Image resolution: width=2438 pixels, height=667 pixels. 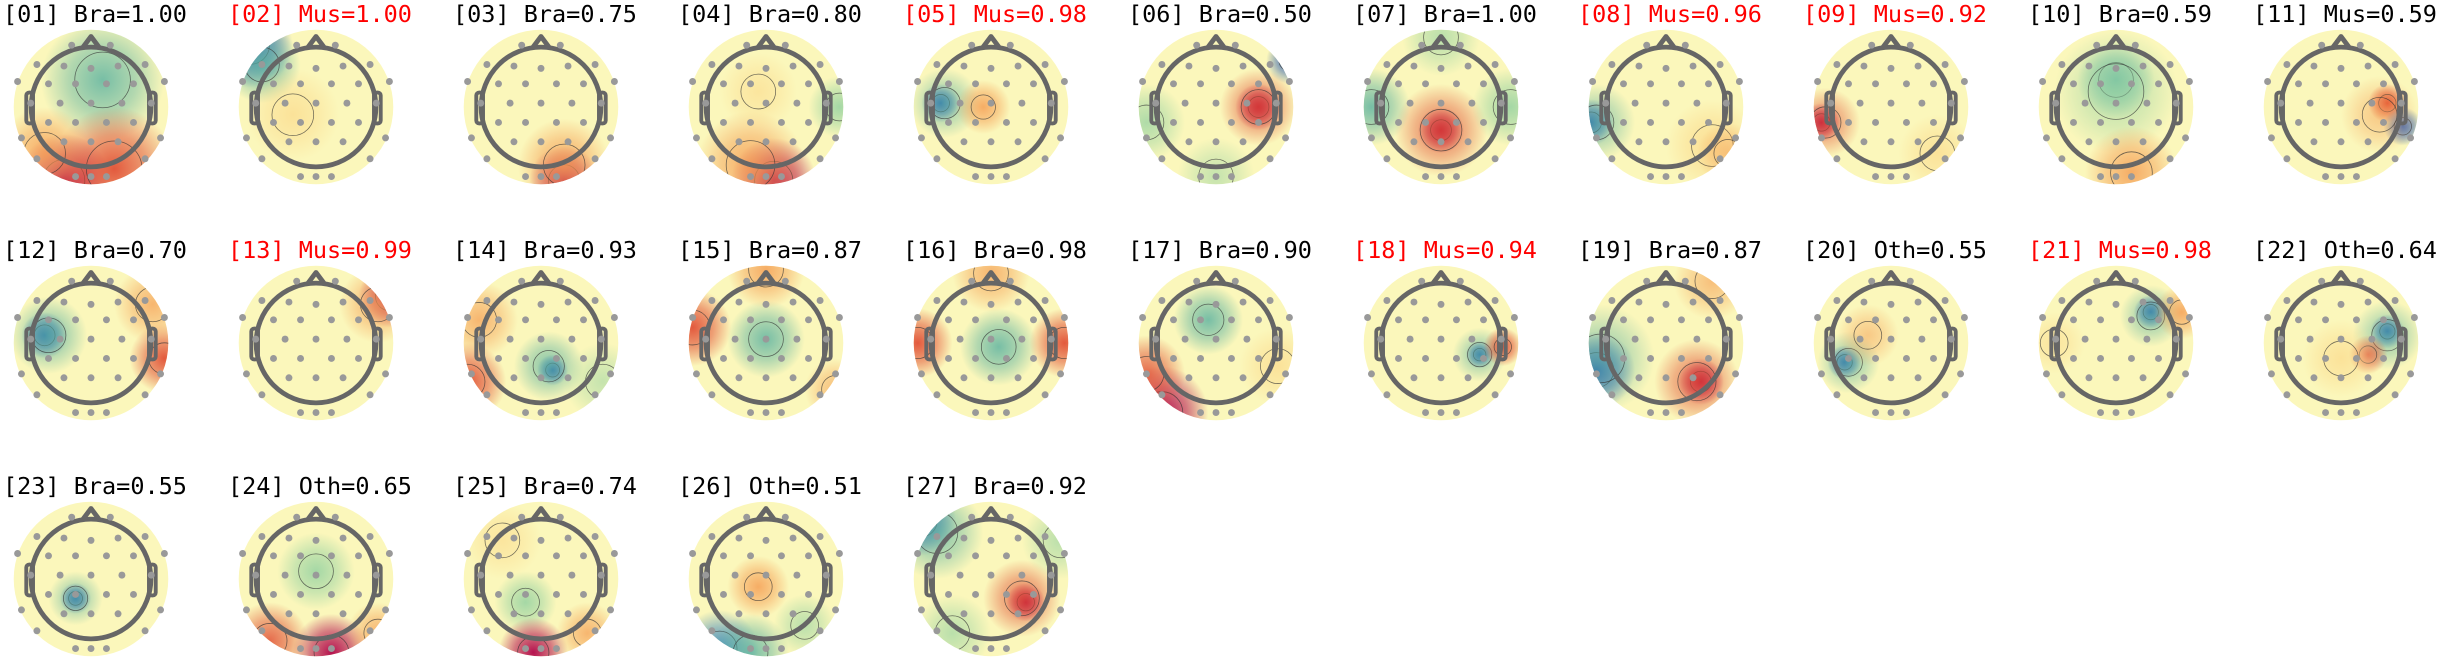 What do you see at coordinates (2341, 107) in the screenshot?
I see `head-outline` at bounding box center [2341, 107].